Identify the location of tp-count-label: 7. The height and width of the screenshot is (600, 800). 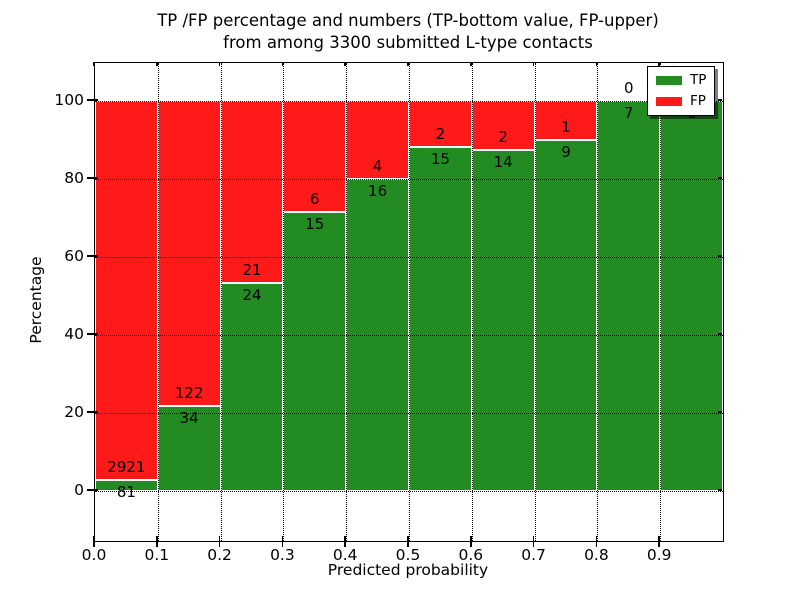
(629, 113).